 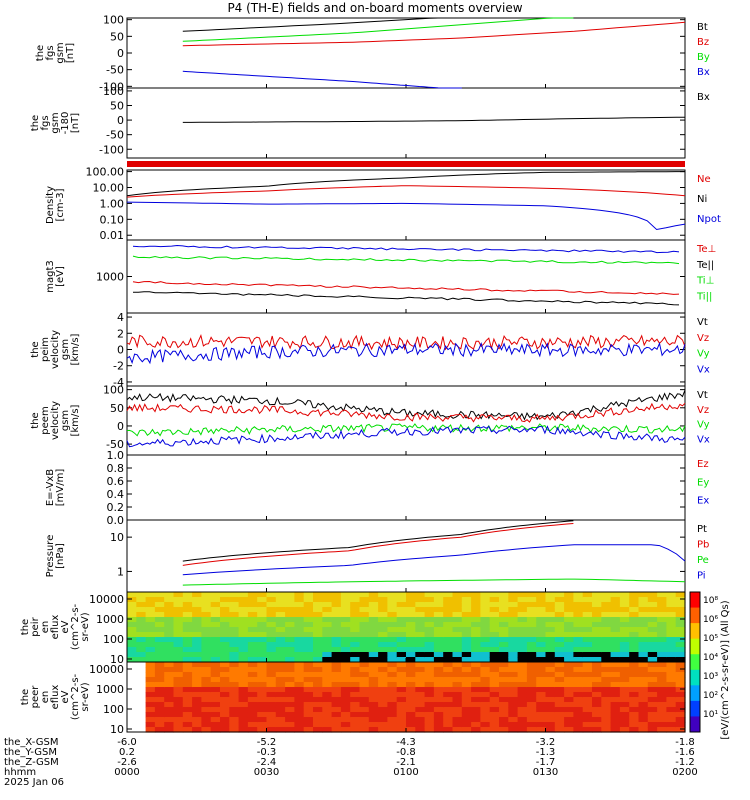 What do you see at coordinates (20, 772) in the screenshot?
I see `axis-row-label-hhmm: hhmm` at bounding box center [20, 772].